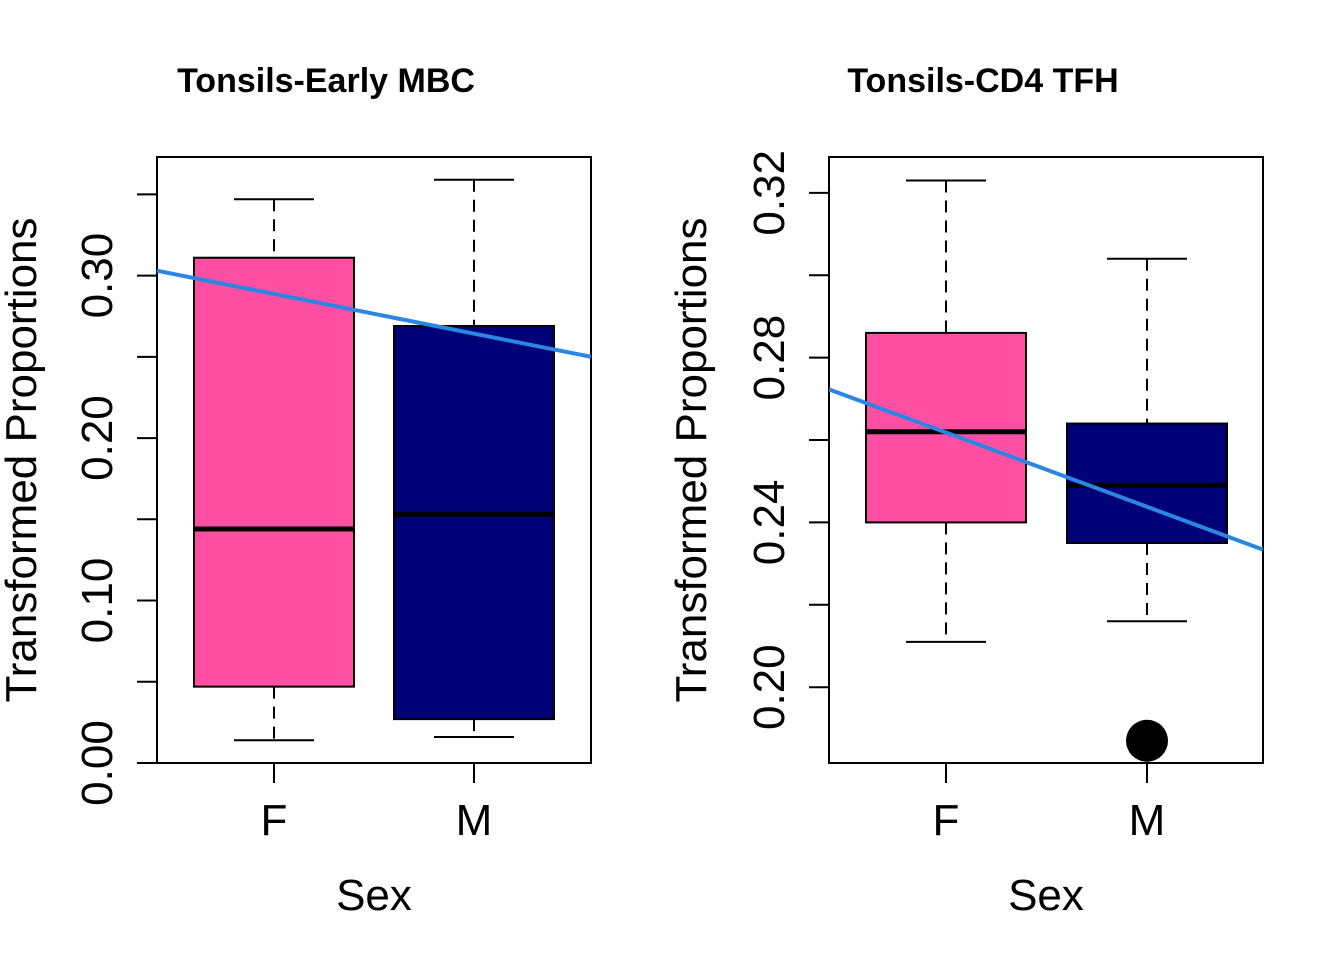 This screenshot has width=1344, height=960. What do you see at coordinates (769, 193) in the screenshot?
I see `y-tick-label: 0.32` at bounding box center [769, 193].